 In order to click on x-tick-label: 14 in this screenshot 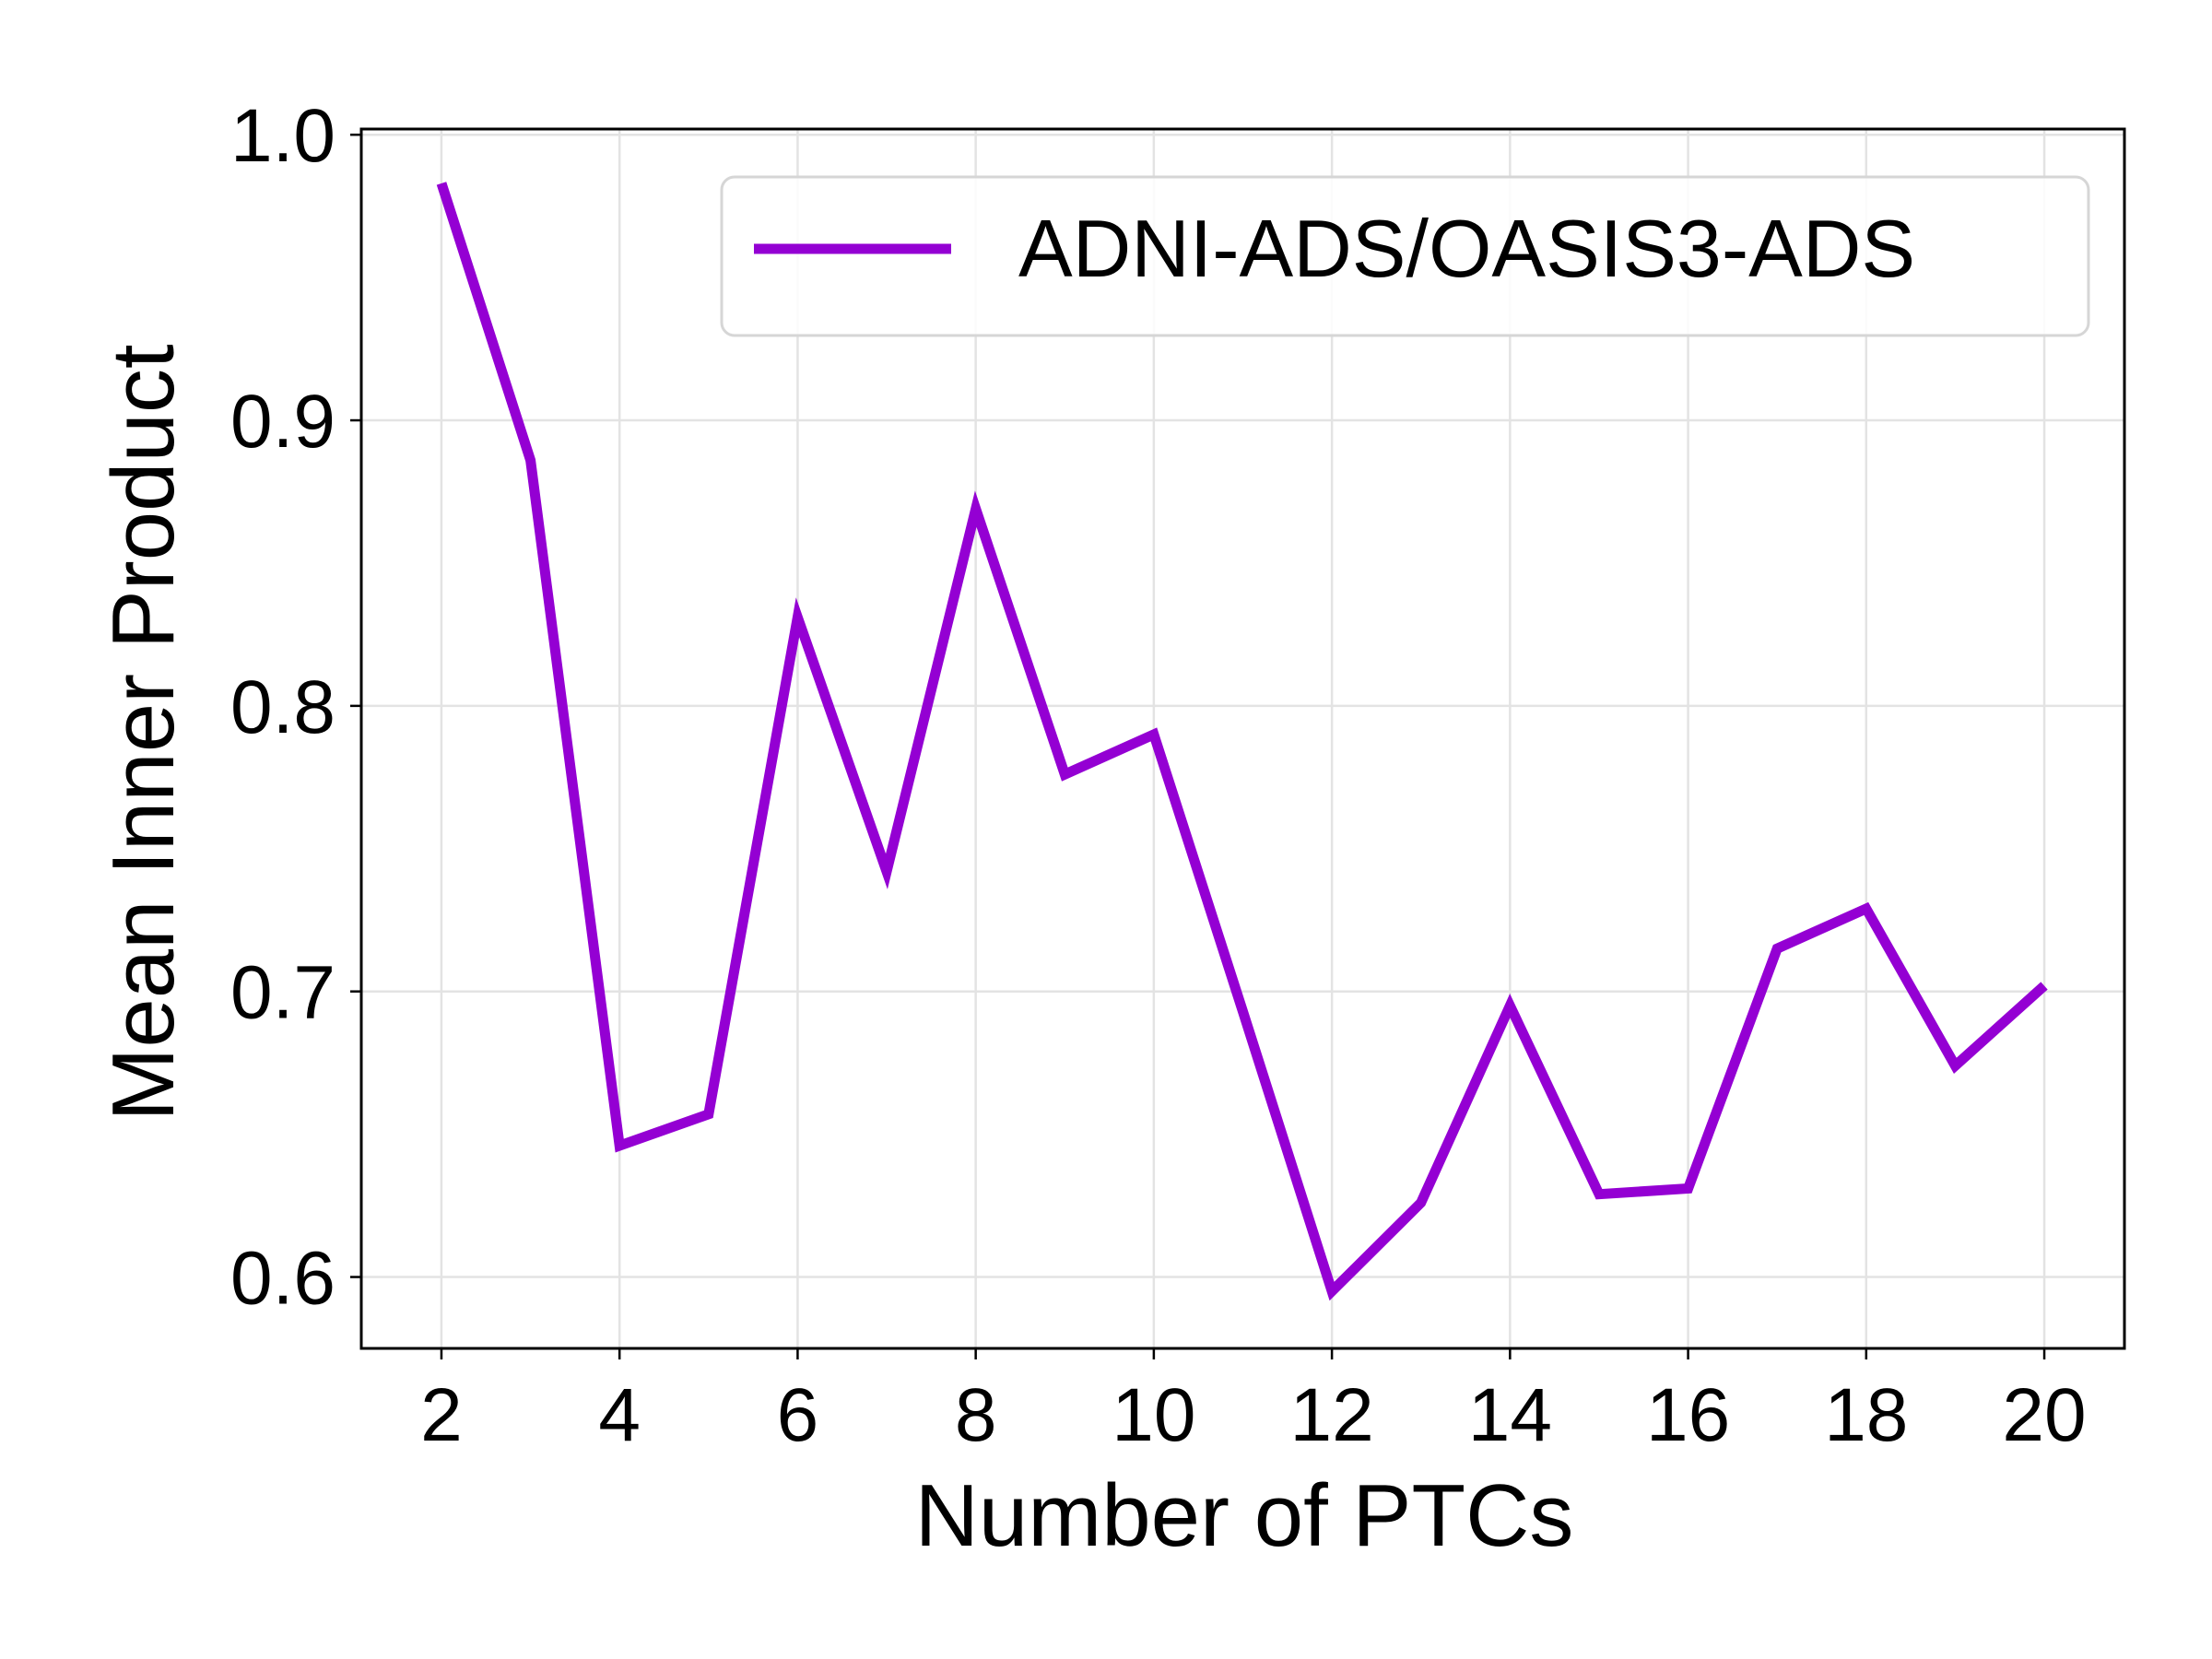, I will do `click(1510, 1415)`.